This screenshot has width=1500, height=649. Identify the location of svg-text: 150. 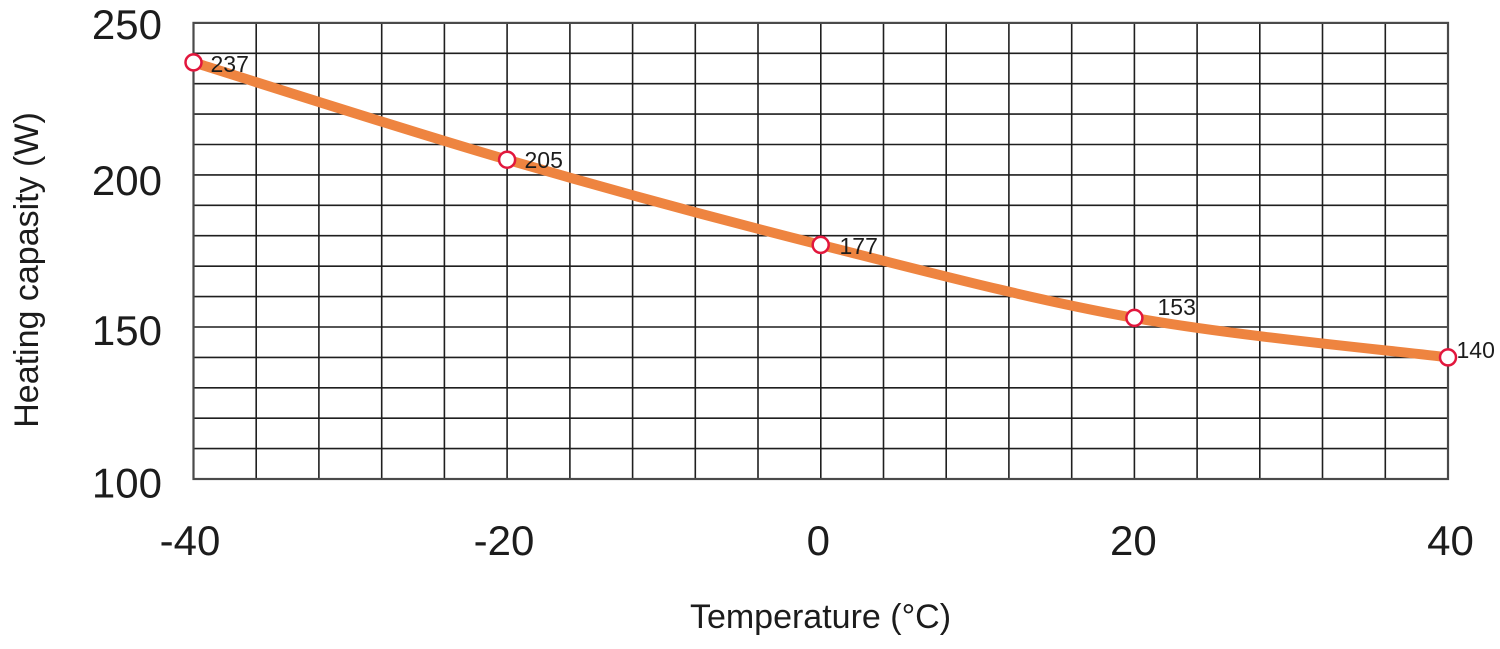
(127, 330).